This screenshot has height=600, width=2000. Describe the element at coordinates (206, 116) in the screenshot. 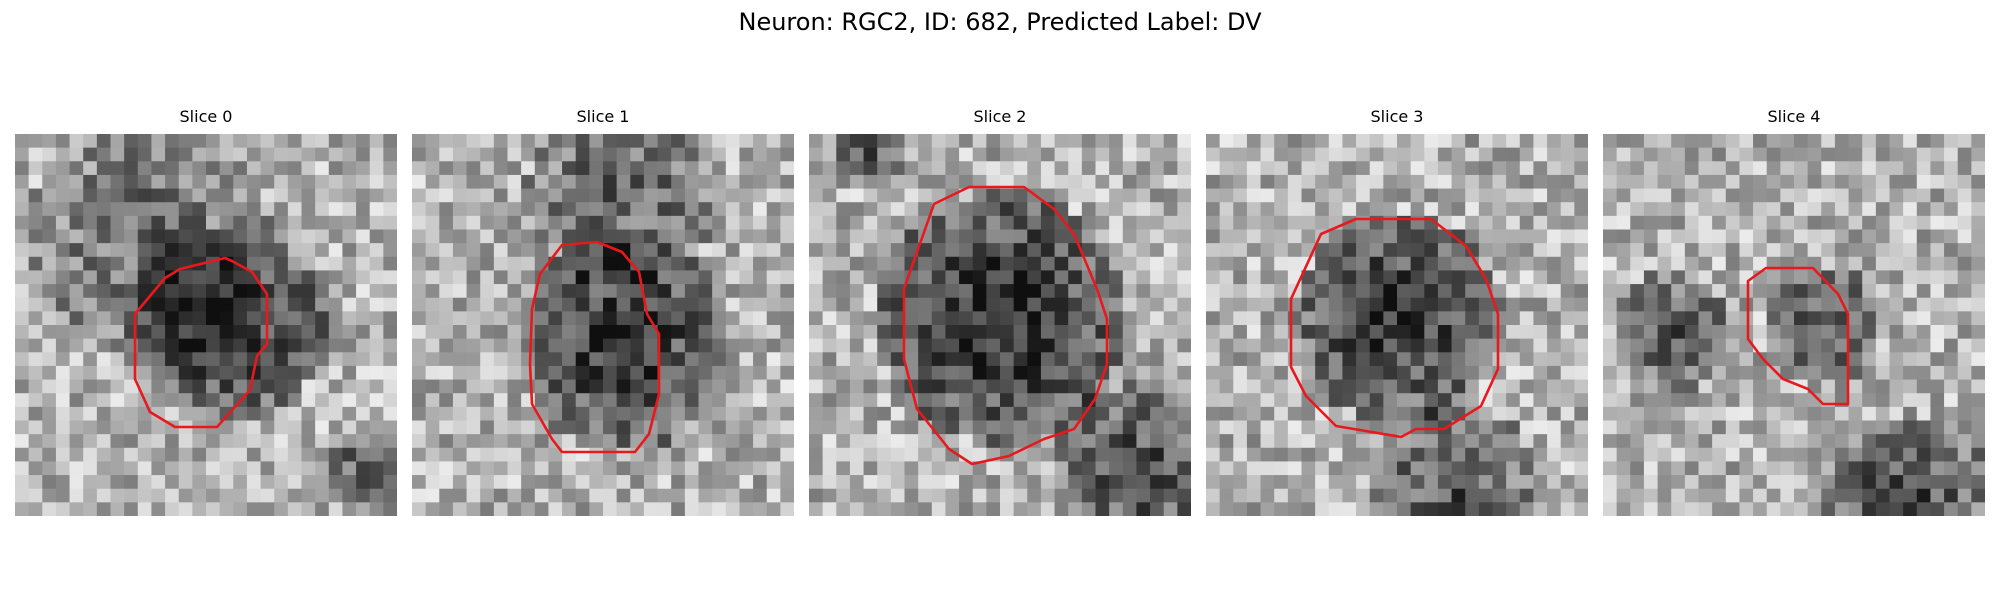

I see `slice-title-0: Slice 0` at that location.